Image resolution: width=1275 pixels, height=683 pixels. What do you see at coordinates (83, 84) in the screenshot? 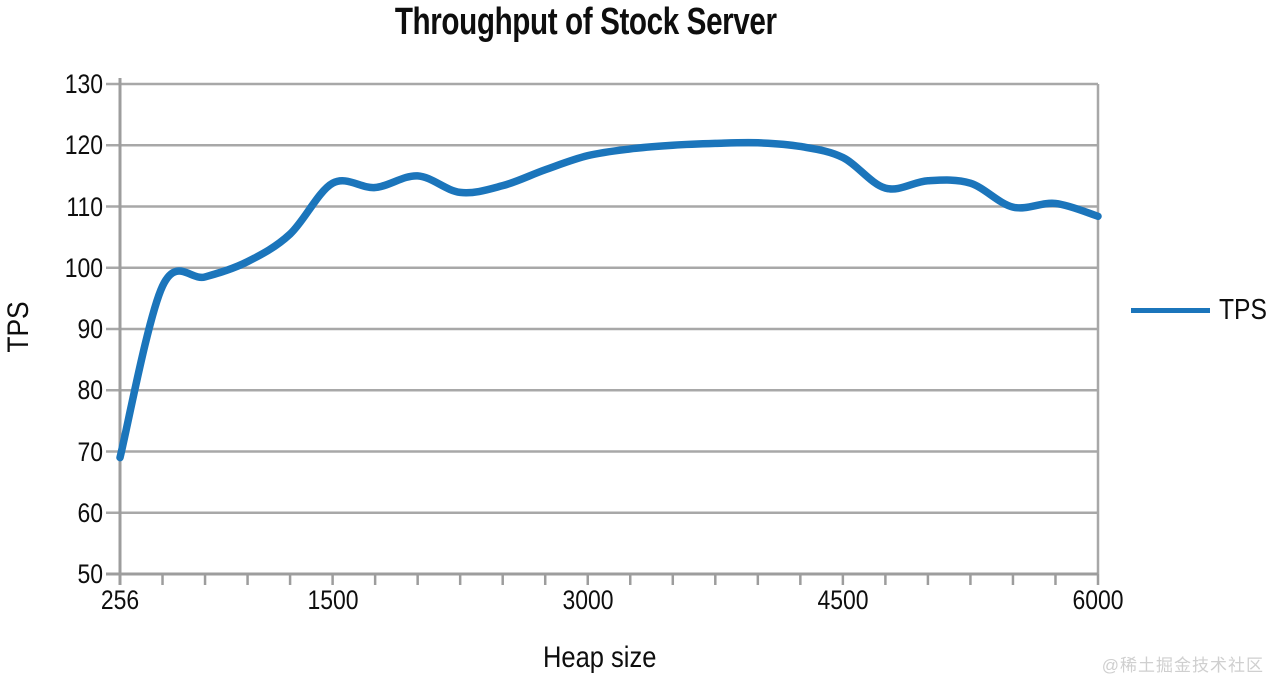
I see `y-tick-label-130: 130` at bounding box center [83, 84].